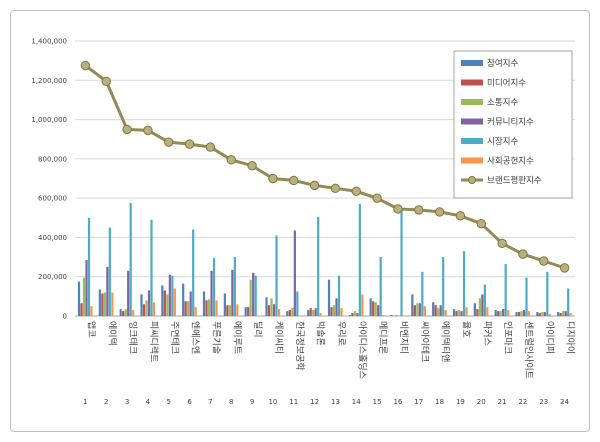 This screenshot has height=442, width=600. I want to click on category-label: 에이루트, so click(236, 337).